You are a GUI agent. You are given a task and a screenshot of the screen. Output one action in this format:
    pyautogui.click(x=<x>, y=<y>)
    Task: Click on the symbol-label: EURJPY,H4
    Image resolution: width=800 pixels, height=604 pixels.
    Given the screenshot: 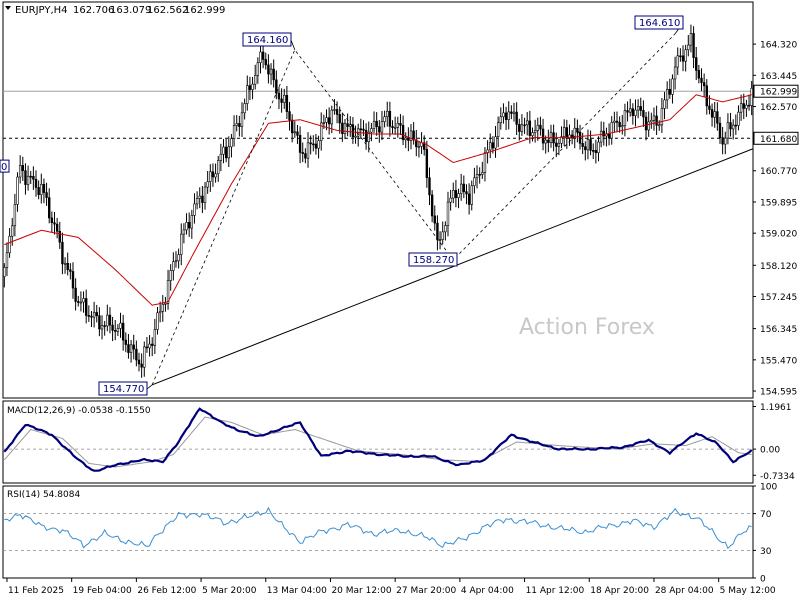 What is the action you would take?
    pyautogui.click(x=41, y=10)
    